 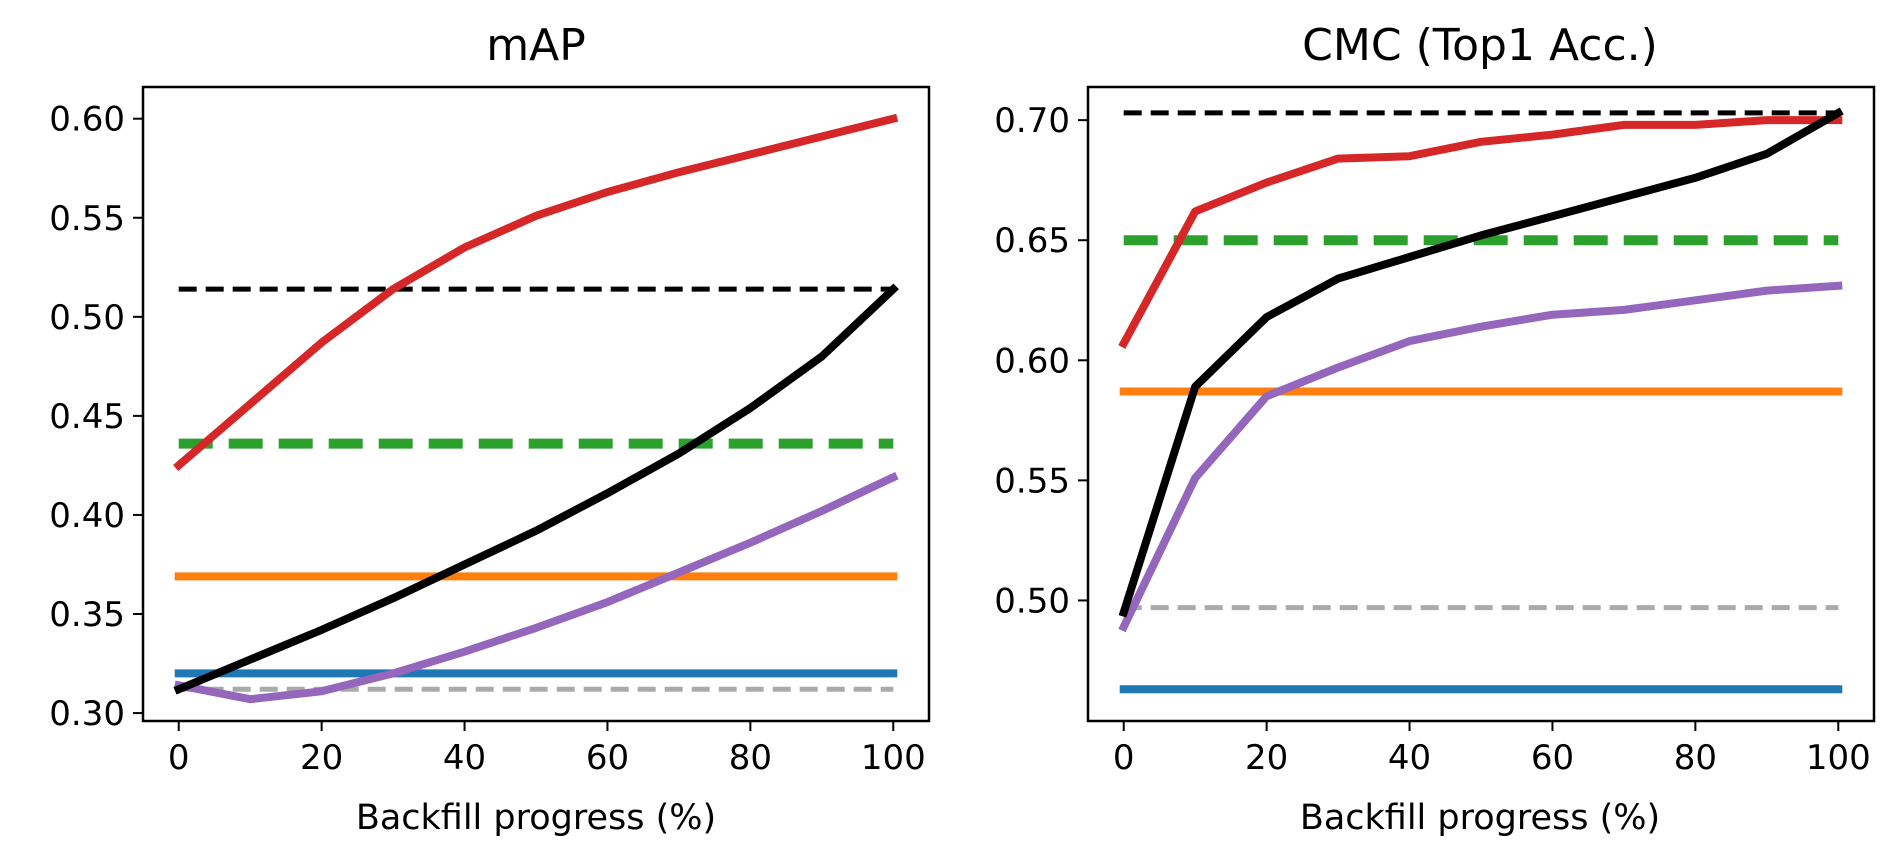 I want to click on y-tick-label: 0.40, so click(x=87, y=516).